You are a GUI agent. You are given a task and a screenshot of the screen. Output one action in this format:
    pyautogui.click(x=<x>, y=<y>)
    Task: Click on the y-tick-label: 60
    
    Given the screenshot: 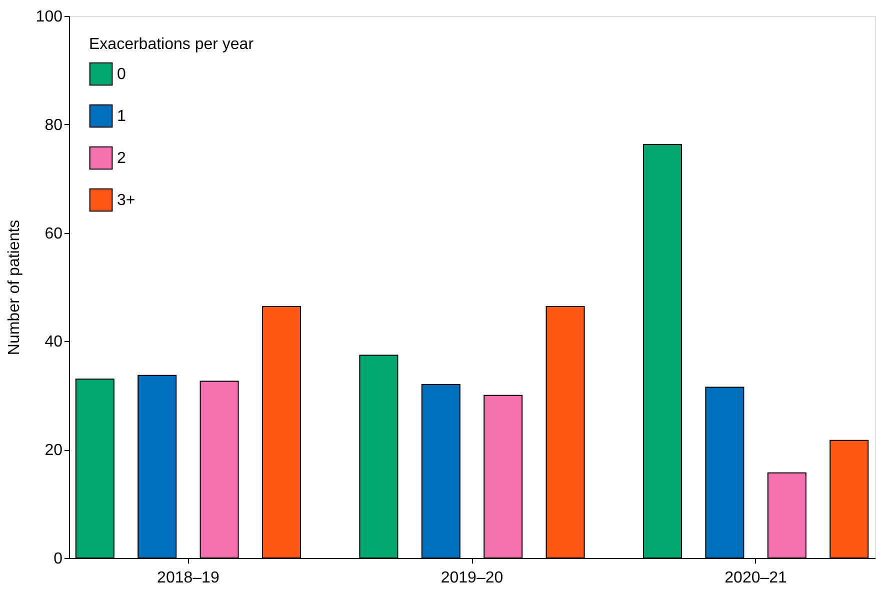 What is the action you would take?
    pyautogui.click(x=53, y=233)
    